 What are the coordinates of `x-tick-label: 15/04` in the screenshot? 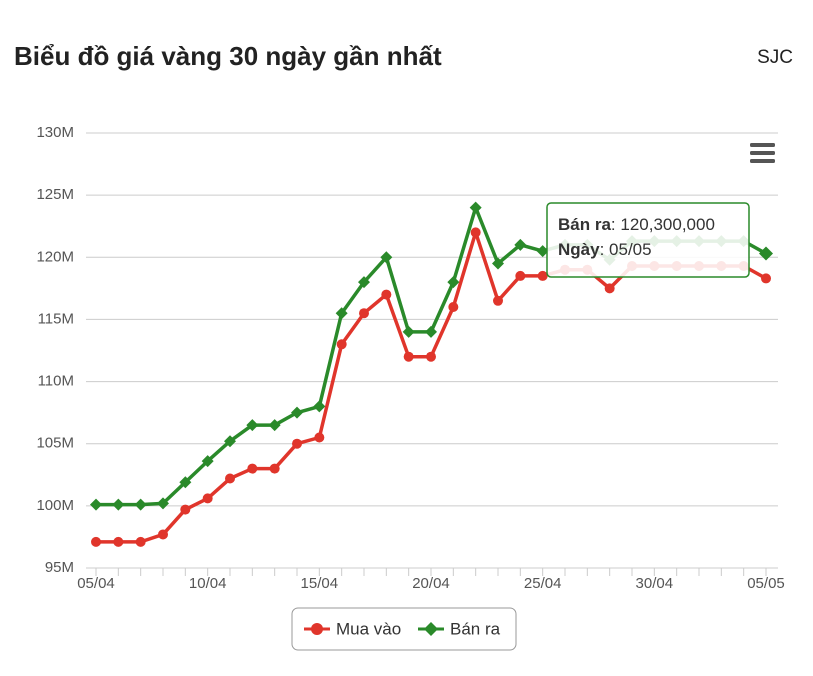 It's located at (320, 583).